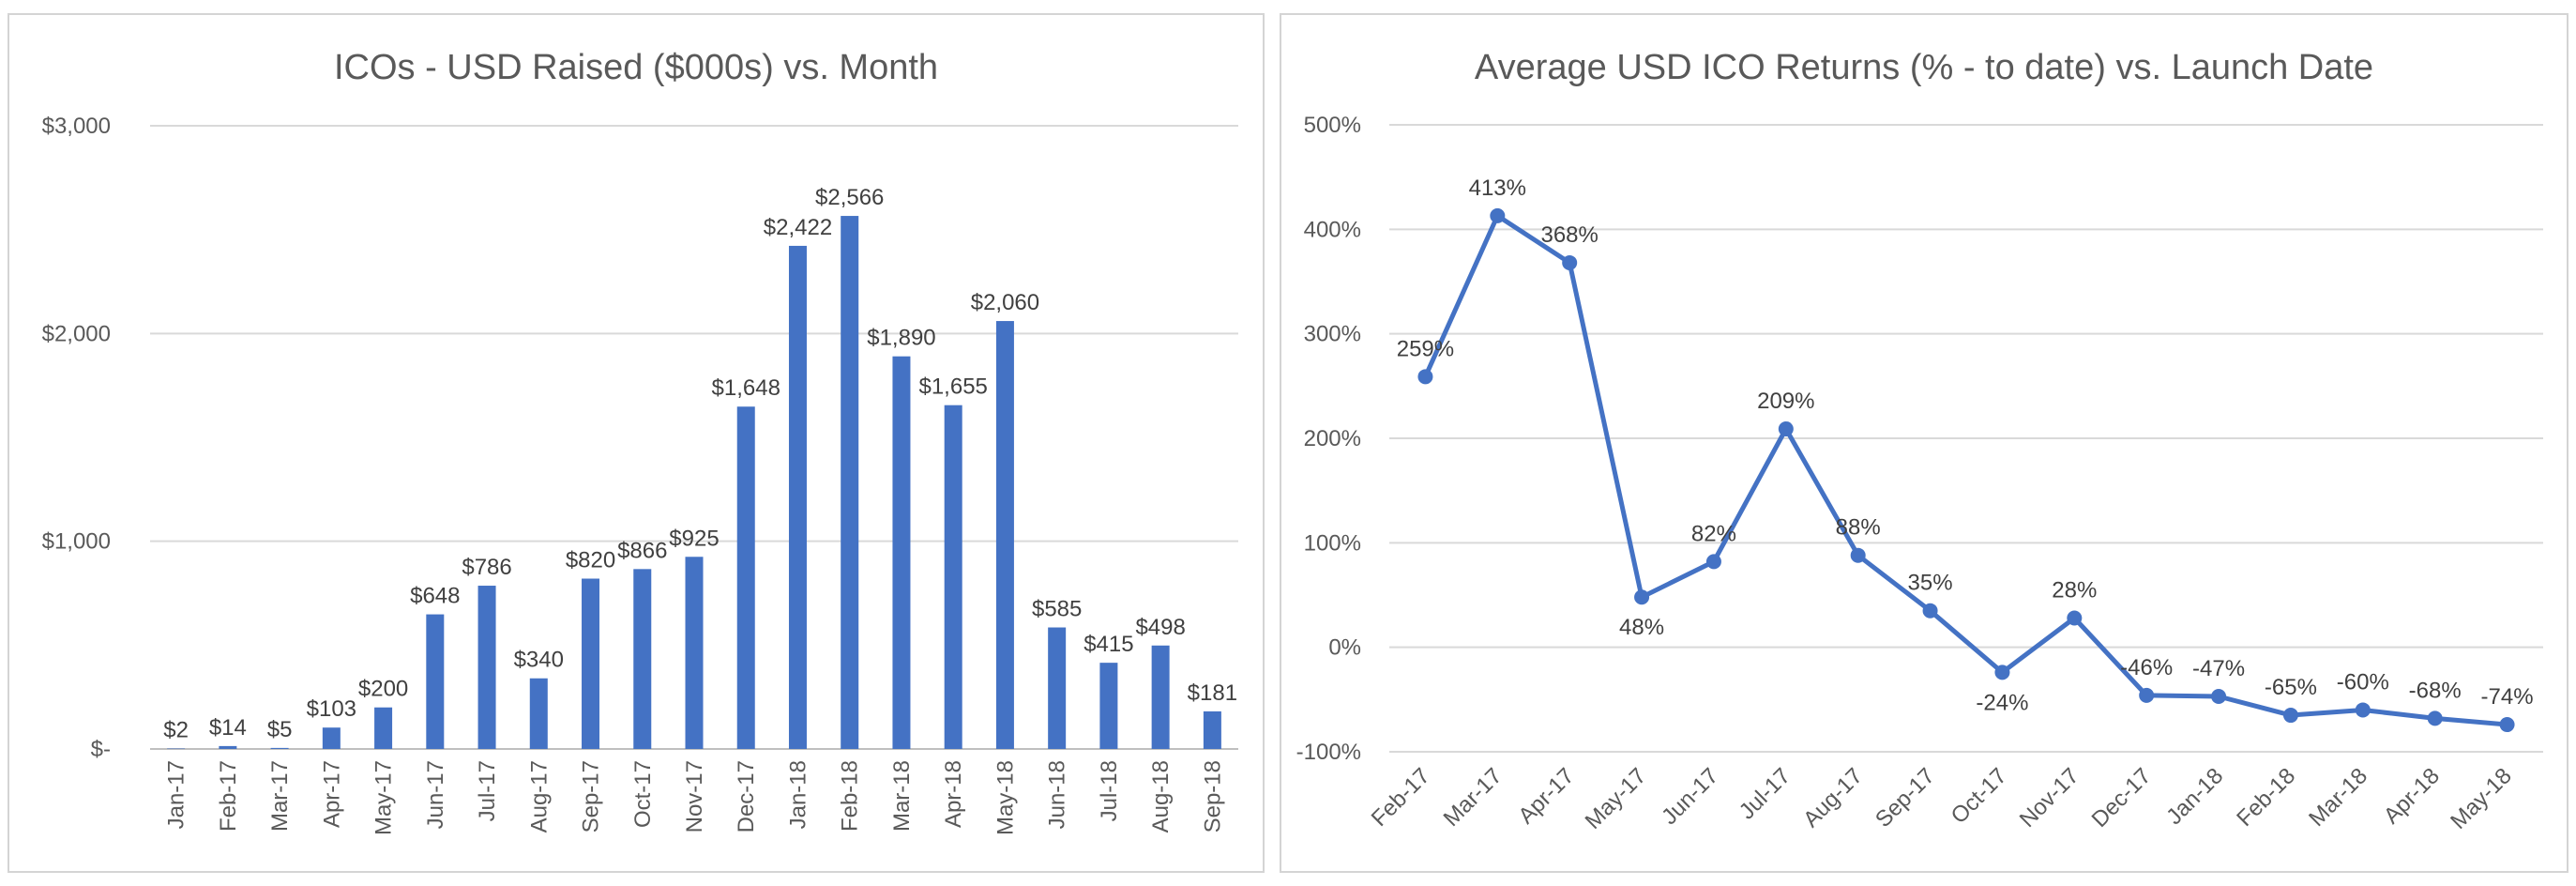 This screenshot has width=2576, height=886. What do you see at coordinates (746, 796) in the screenshot?
I see `bar-x-tick-label: Dec-17` at bounding box center [746, 796].